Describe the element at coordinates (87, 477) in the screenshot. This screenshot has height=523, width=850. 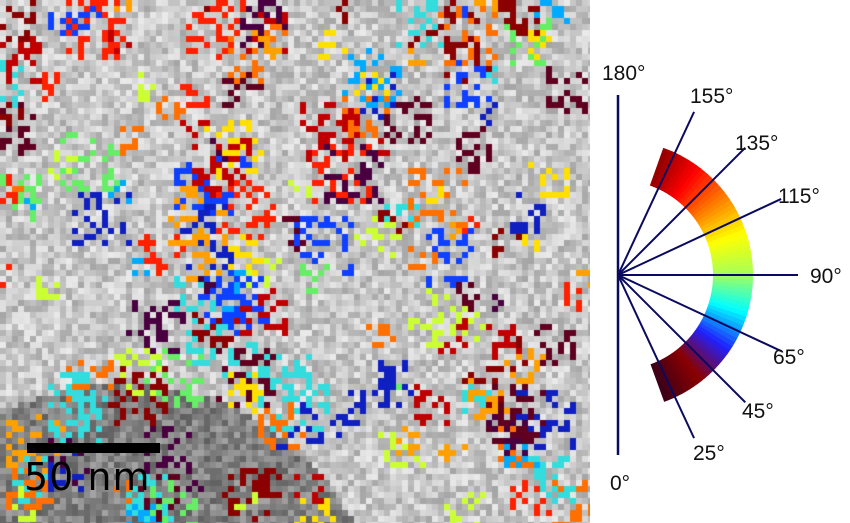
I see `scale-bar-label: 50 nm` at that location.